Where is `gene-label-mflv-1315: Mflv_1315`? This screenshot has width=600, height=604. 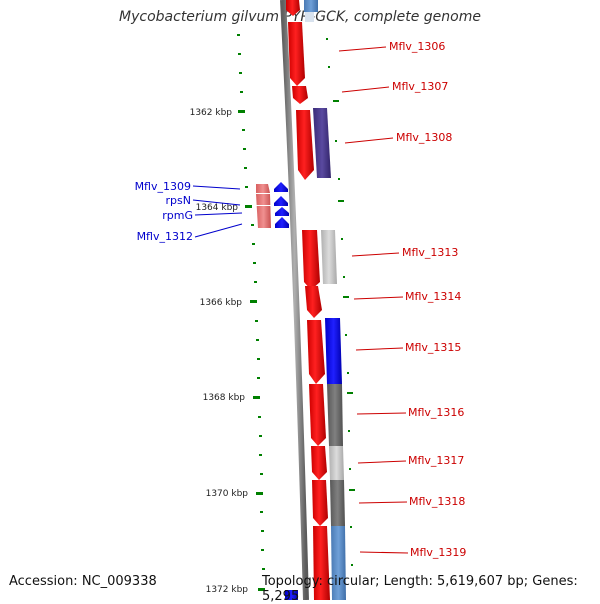 gene-label-mflv-1315: Mflv_1315 is located at coordinates (433, 347).